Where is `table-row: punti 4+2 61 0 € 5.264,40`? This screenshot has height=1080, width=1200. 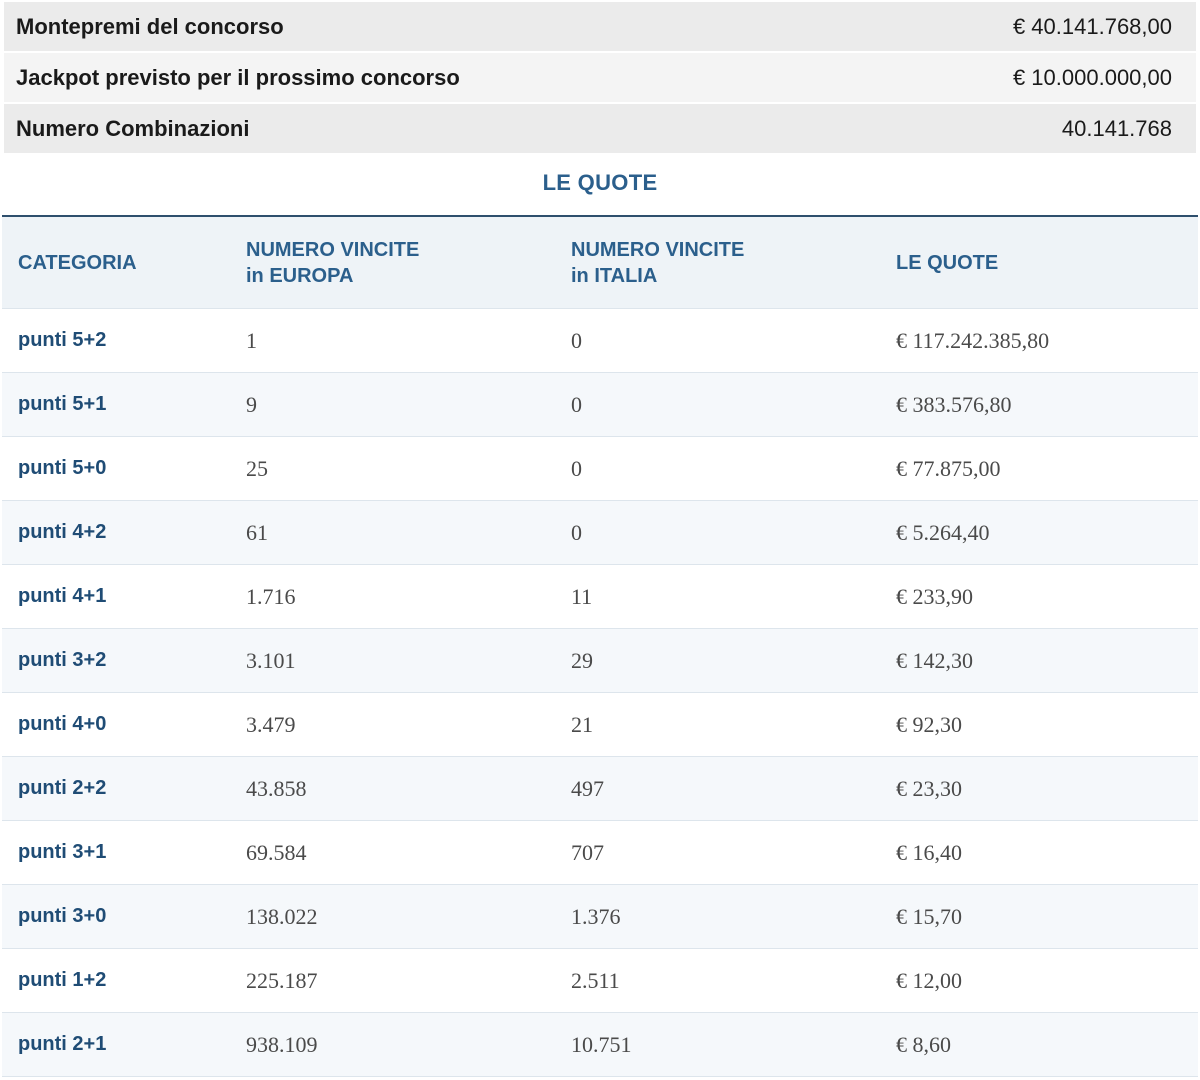
table-row: punti 4+2 61 0 € 5.264,40 is located at coordinates (600, 532).